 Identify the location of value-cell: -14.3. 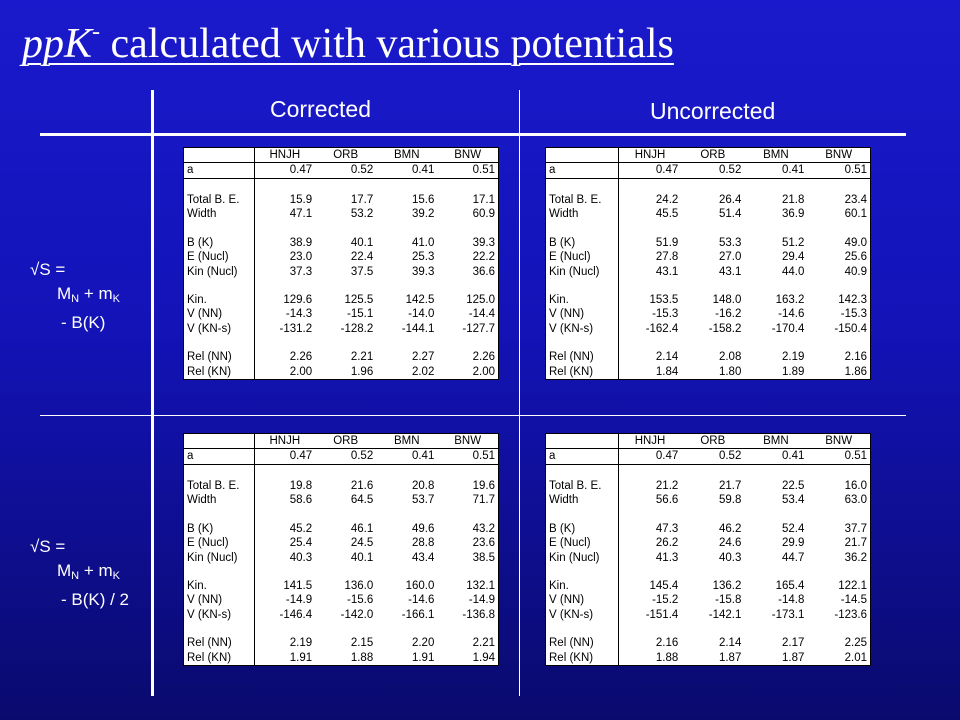
(299, 314).